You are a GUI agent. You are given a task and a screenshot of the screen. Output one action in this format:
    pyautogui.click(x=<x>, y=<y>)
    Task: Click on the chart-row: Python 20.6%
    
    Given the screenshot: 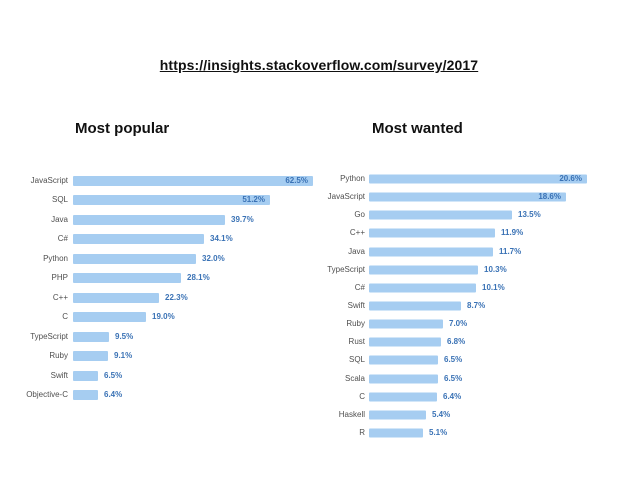 What is the action you would take?
    pyautogui.click(x=469, y=179)
    